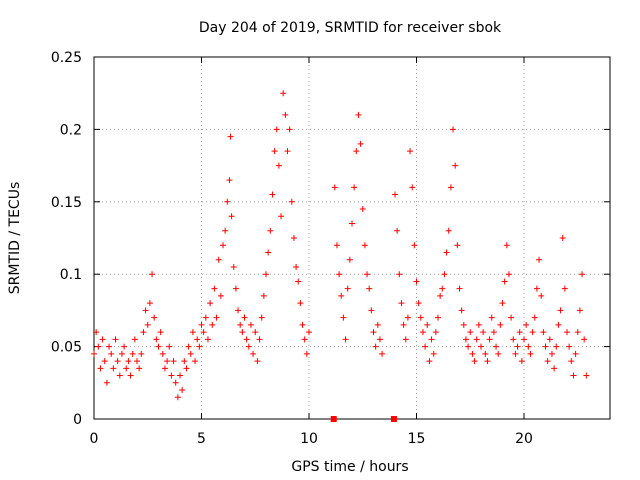 The width and height of the screenshot is (640, 480). What do you see at coordinates (66, 58) in the screenshot?
I see `y-tick-label: 0.25` at bounding box center [66, 58].